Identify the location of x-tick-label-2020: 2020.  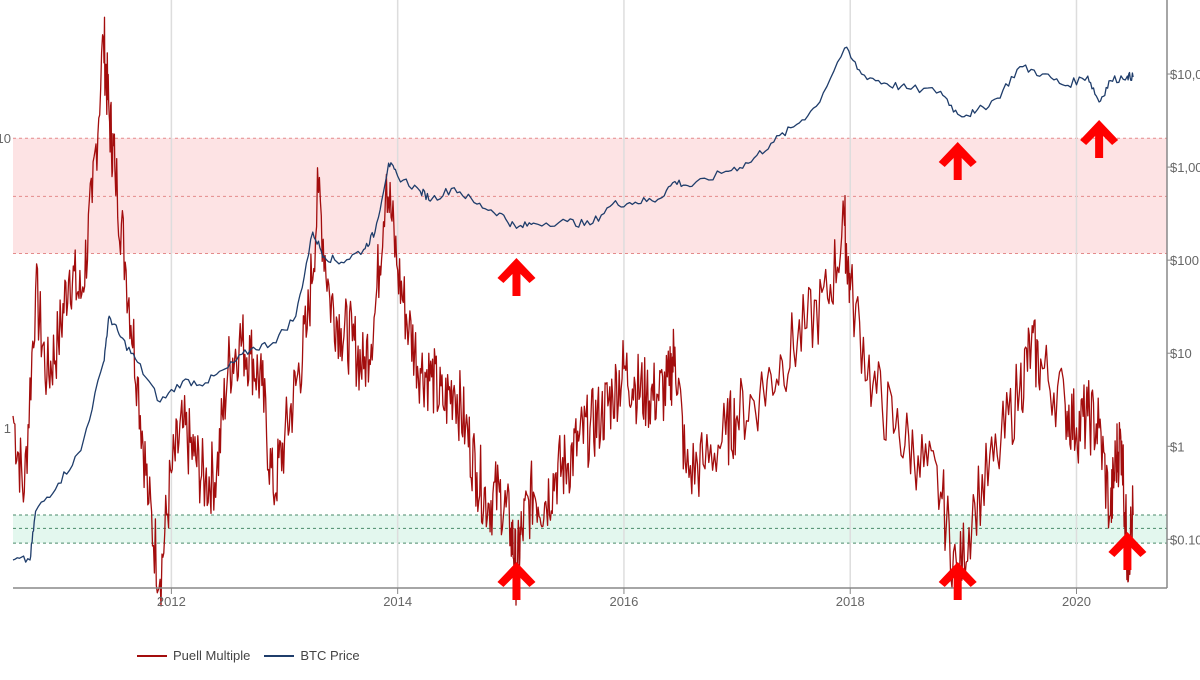
(1076, 601).